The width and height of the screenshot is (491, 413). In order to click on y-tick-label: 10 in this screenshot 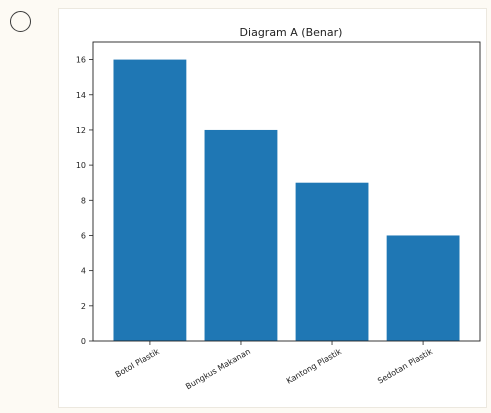, I will do `click(81, 165)`.